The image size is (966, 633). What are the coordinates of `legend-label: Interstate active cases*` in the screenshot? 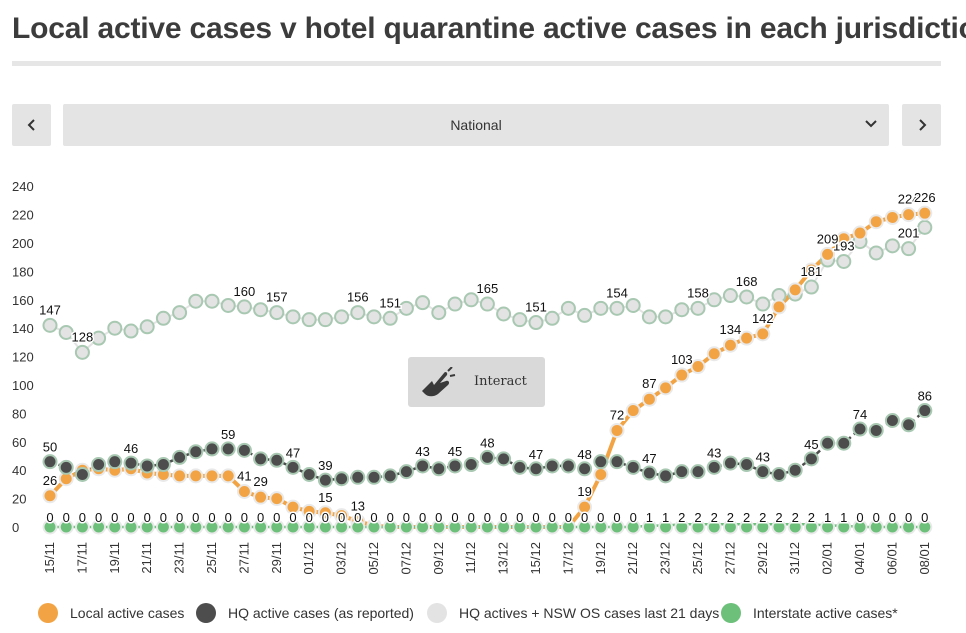 It's located at (825, 613).